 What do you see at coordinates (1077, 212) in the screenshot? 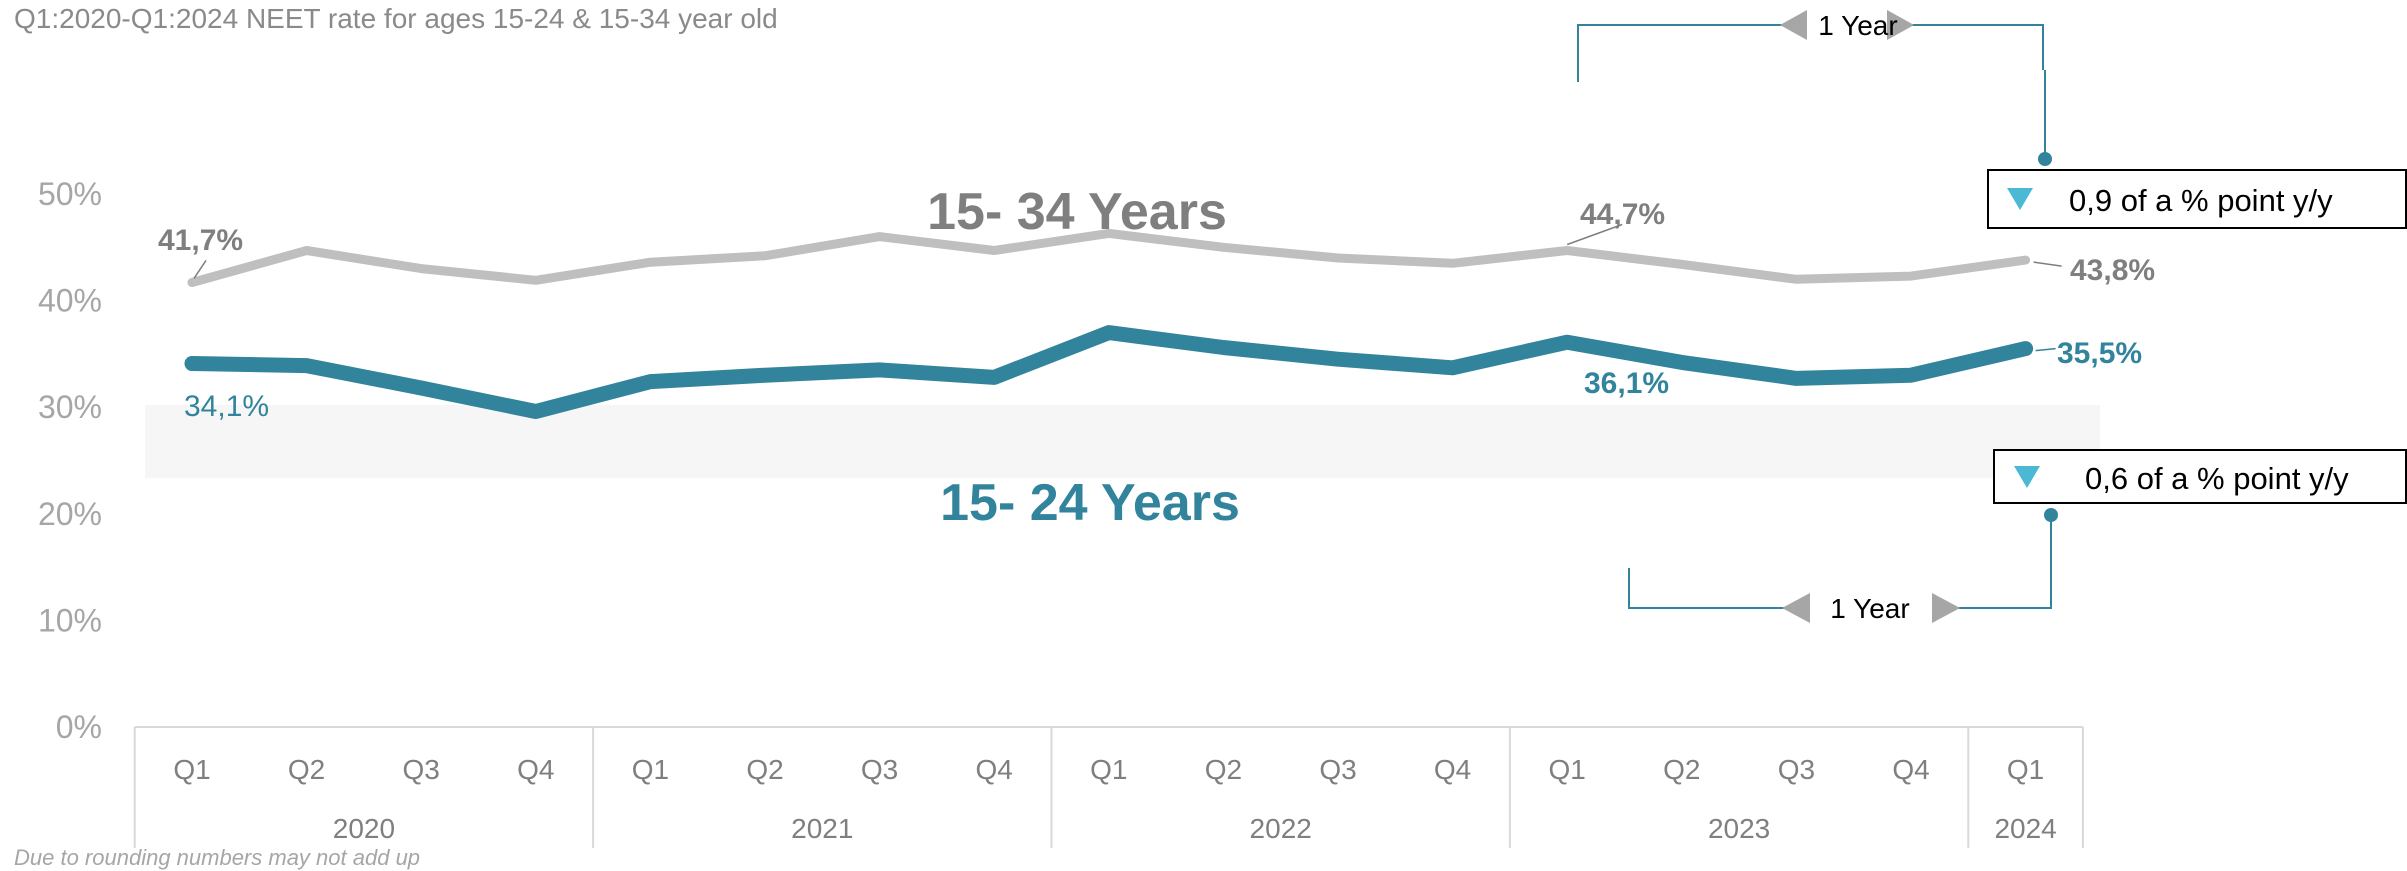
I see `series-label-15-34: 15- 34 Years` at bounding box center [1077, 212].